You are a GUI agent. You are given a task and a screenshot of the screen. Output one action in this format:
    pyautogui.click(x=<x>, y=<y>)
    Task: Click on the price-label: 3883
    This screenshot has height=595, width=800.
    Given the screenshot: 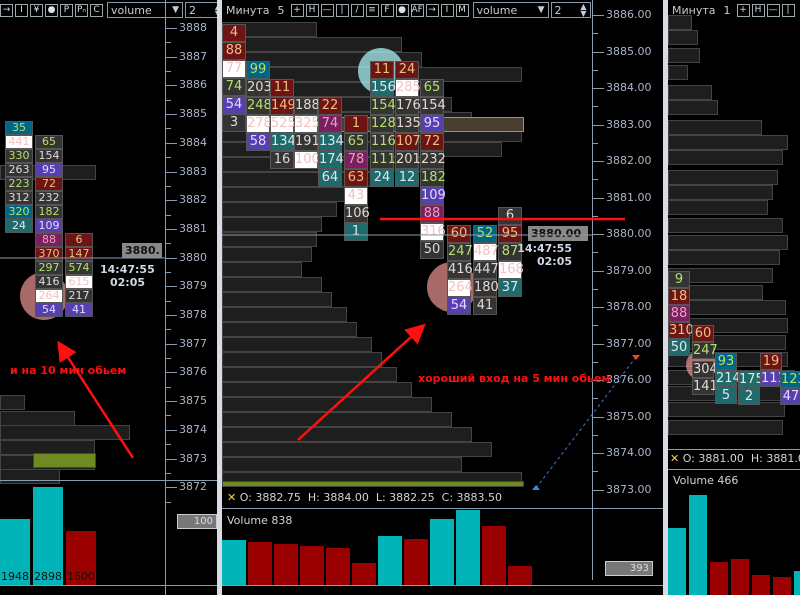 What is the action you would take?
    pyautogui.click(x=193, y=171)
    